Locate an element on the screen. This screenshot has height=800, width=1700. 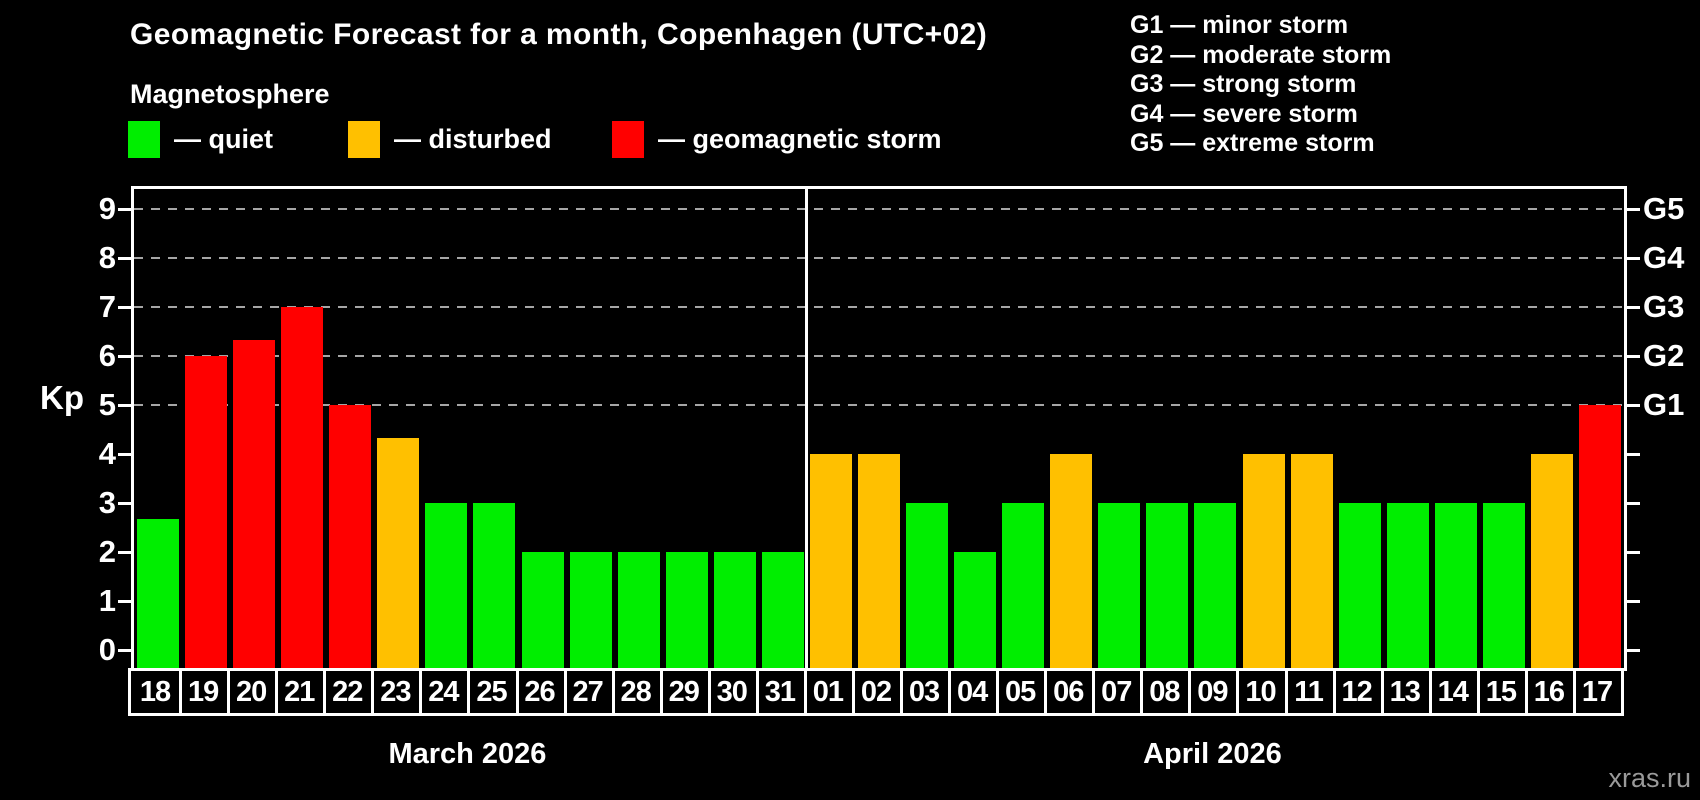
right-axis-label-g1: G1 is located at coordinates (1664, 404).